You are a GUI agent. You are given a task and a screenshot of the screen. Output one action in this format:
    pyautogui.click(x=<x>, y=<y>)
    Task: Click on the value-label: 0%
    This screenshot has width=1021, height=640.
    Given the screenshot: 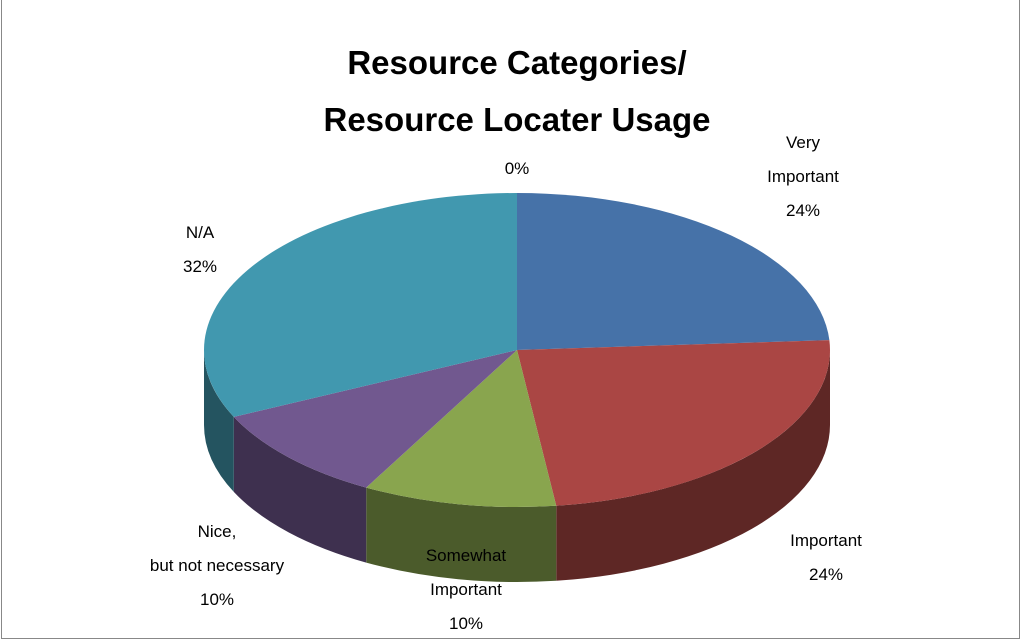 What is the action you would take?
    pyautogui.click(x=517, y=168)
    